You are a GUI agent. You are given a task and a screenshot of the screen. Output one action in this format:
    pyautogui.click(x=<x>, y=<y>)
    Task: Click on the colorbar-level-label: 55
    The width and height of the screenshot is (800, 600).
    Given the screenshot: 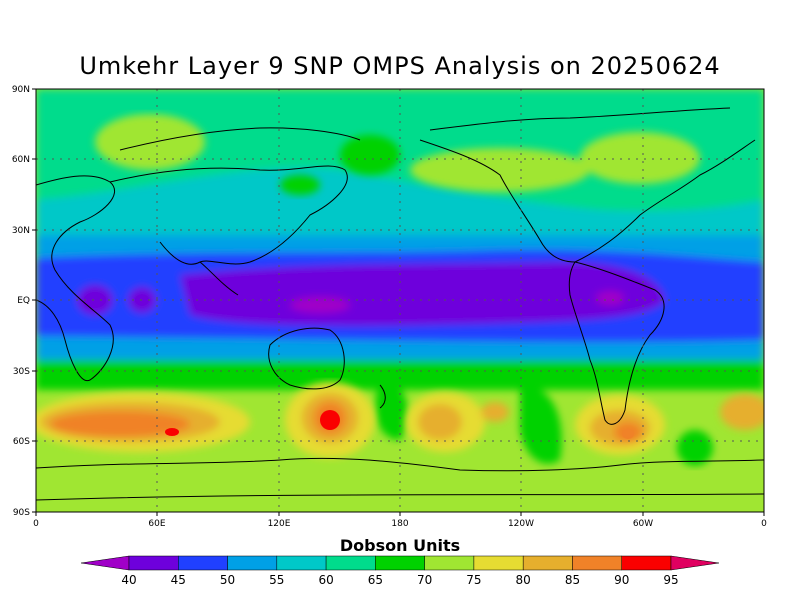 What is the action you would take?
    pyautogui.click(x=276, y=580)
    